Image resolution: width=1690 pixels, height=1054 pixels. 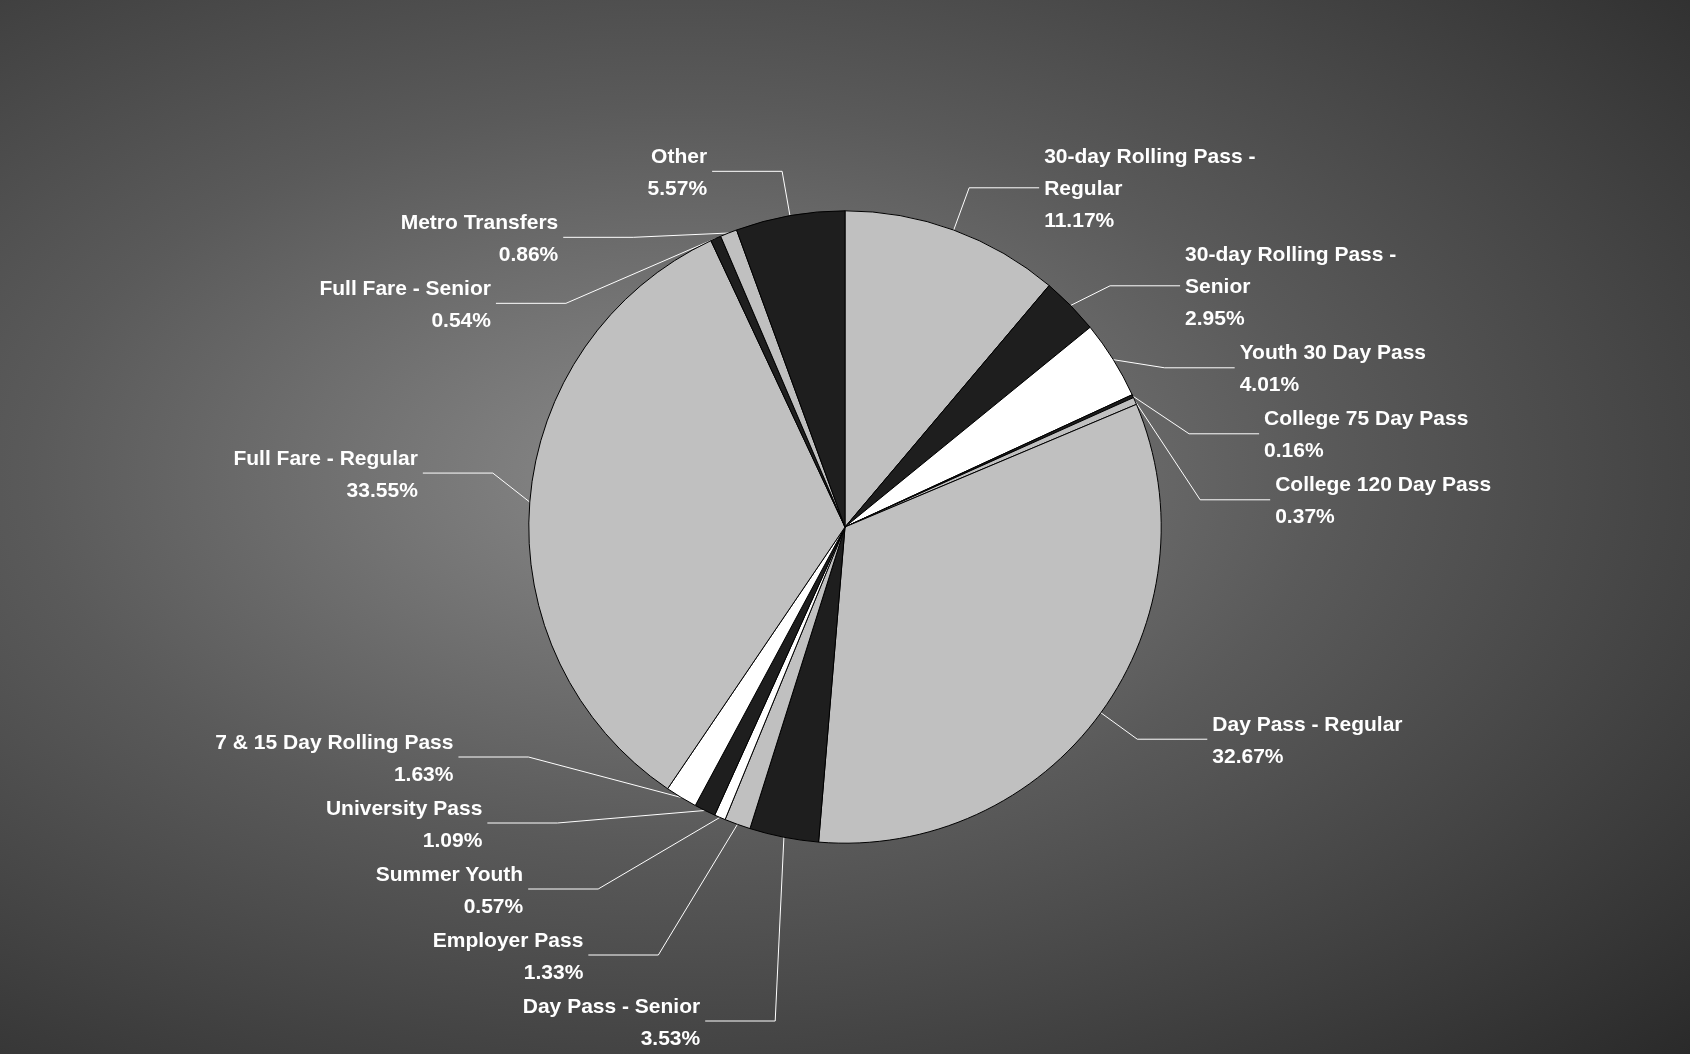 What do you see at coordinates (452, 839) in the screenshot?
I see `data-label: 1.09%` at bounding box center [452, 839].